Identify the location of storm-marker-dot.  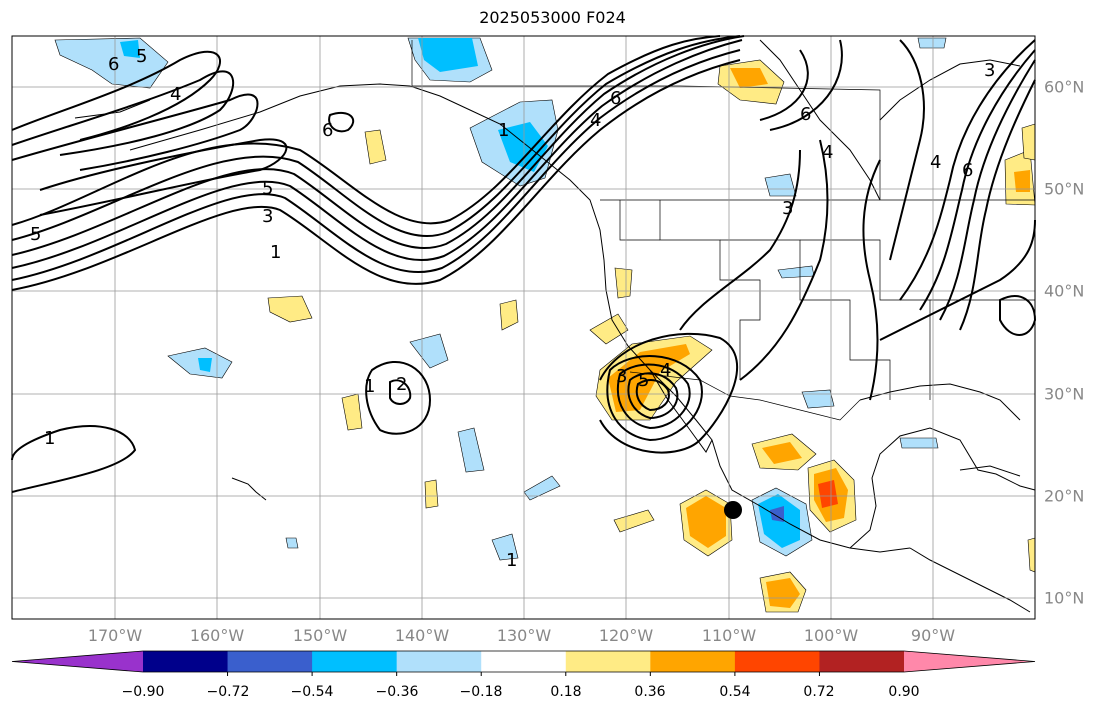
(733, 510).